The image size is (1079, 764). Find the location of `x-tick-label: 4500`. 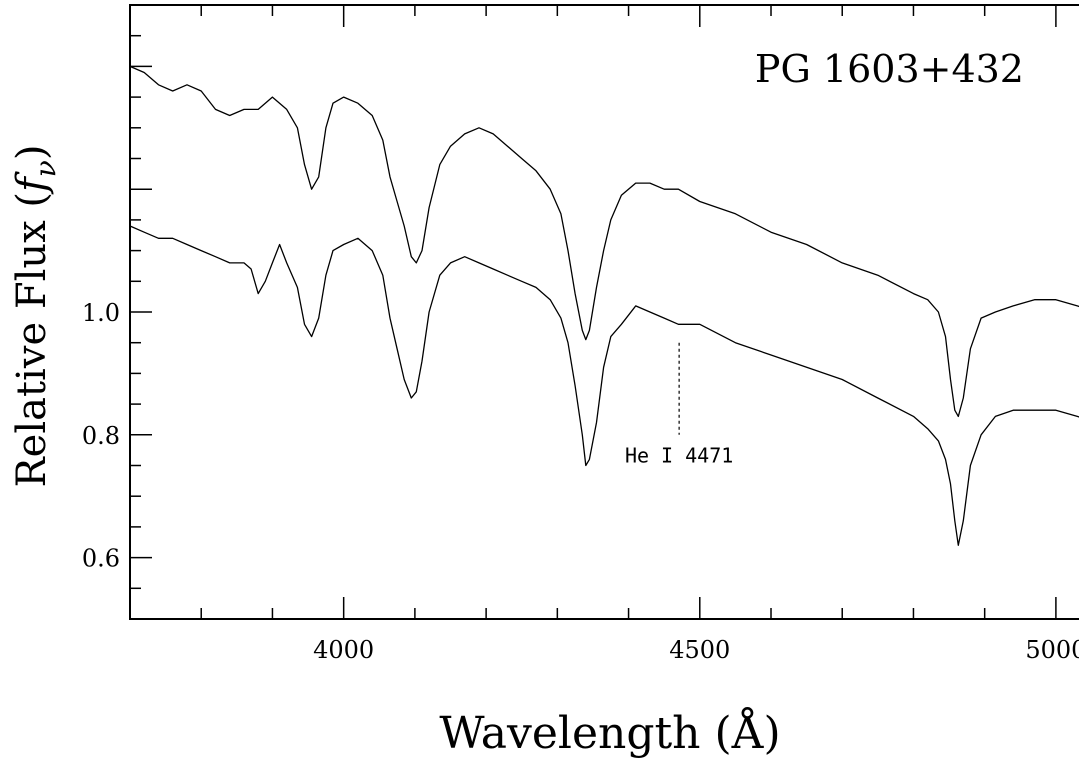

x-tick-label: 4500 is located at coordinates (699, 650).